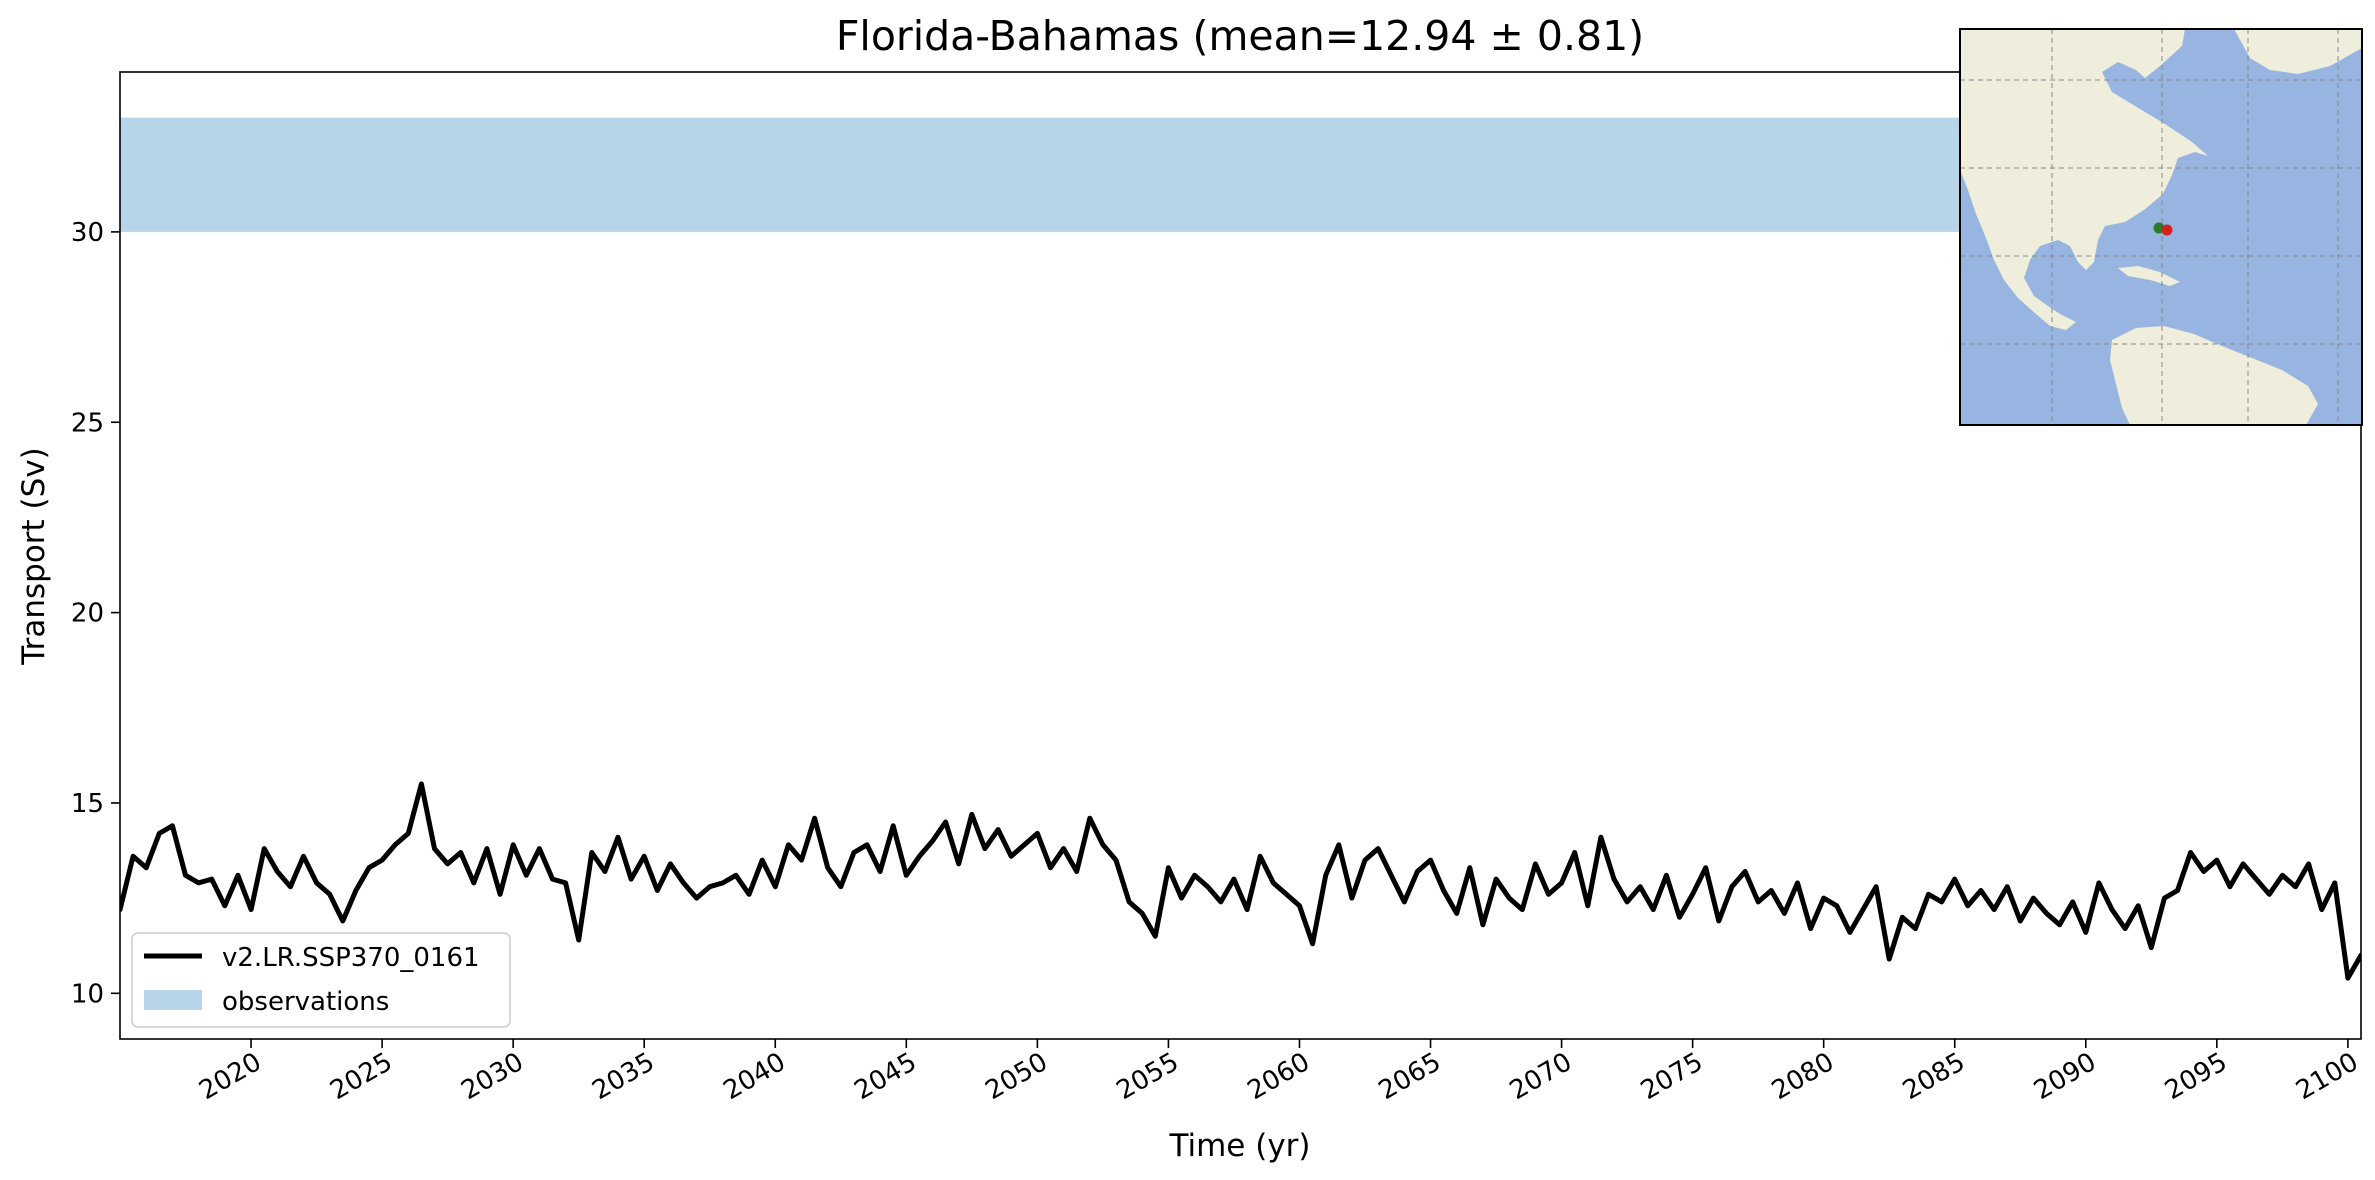 The width and height of the screenshot is (2375, 1180). What do you see at coordinates (34, 556) in the screenshot?
I see `y-axis-label: Transport (Sv)` at bounding box center [34, 556].